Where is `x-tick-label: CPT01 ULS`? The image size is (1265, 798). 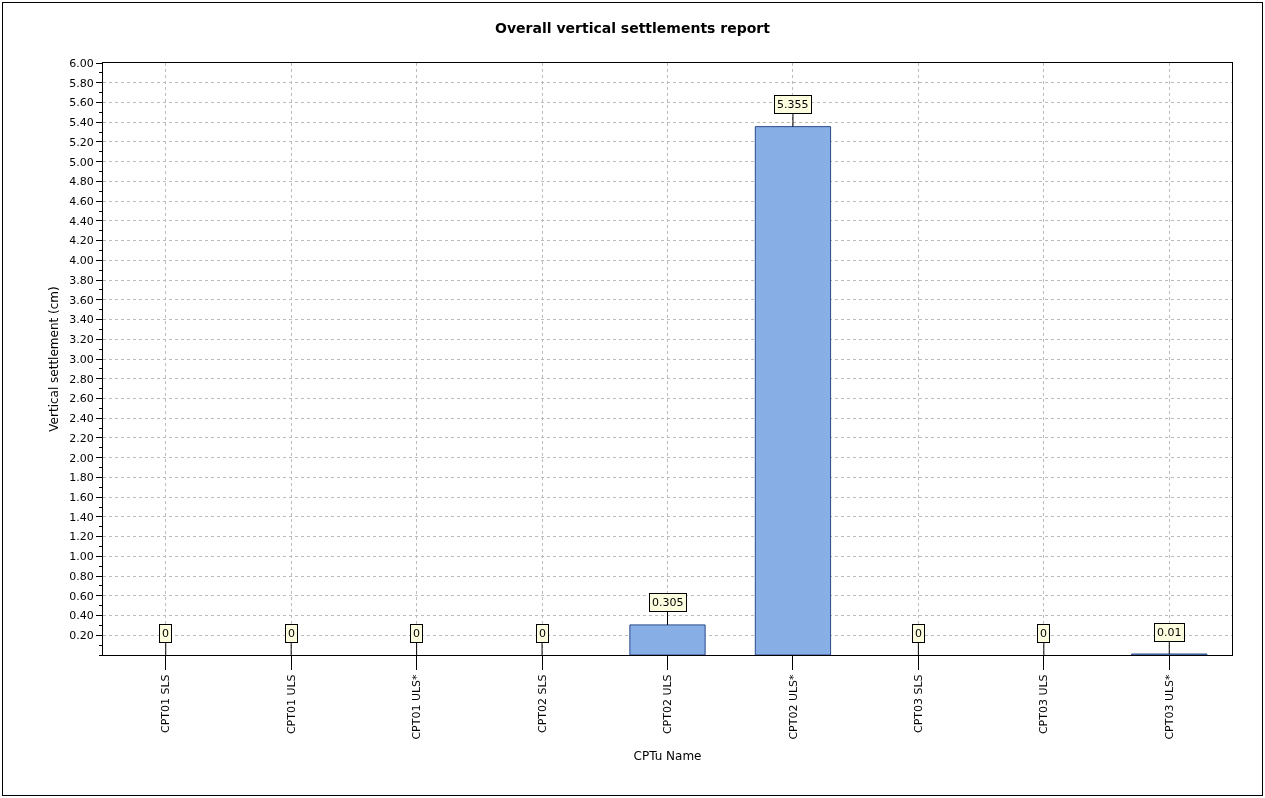 x-tick-label: CPT01 ULS is located at coordinates (291, 704).